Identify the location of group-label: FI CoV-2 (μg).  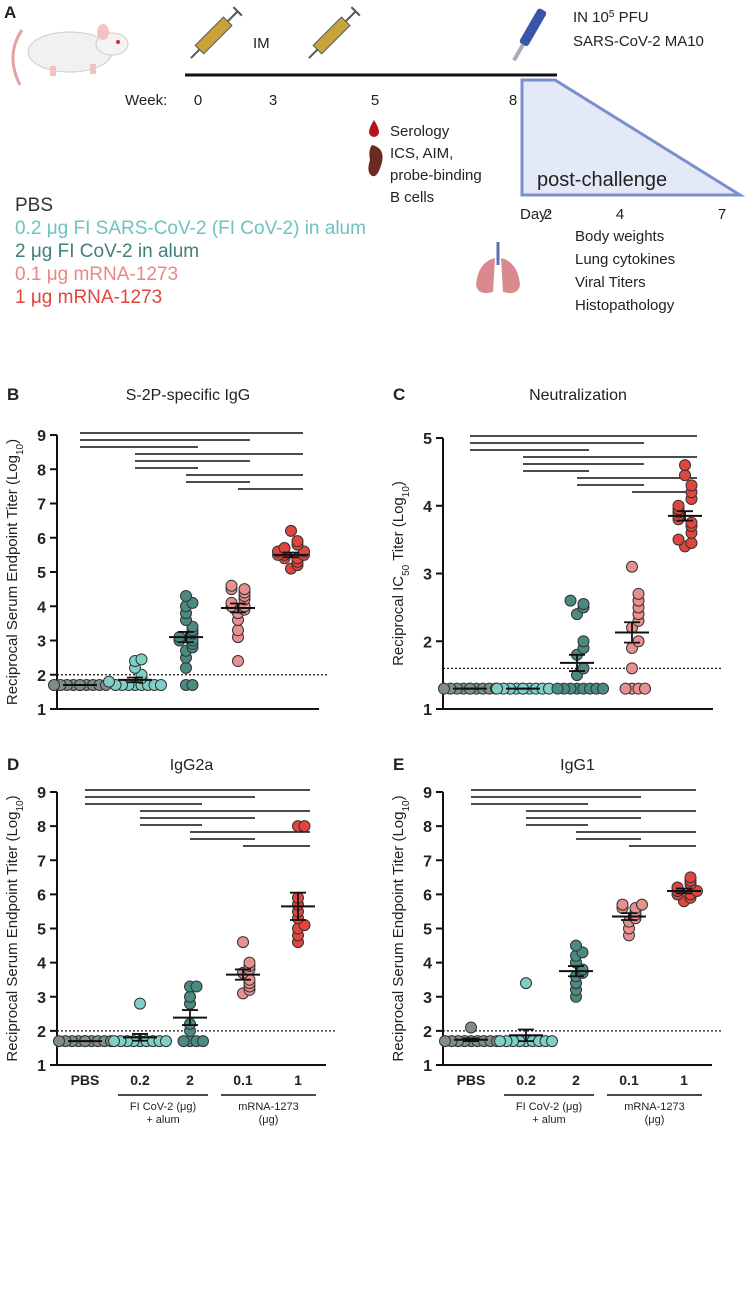
(549, 1107).